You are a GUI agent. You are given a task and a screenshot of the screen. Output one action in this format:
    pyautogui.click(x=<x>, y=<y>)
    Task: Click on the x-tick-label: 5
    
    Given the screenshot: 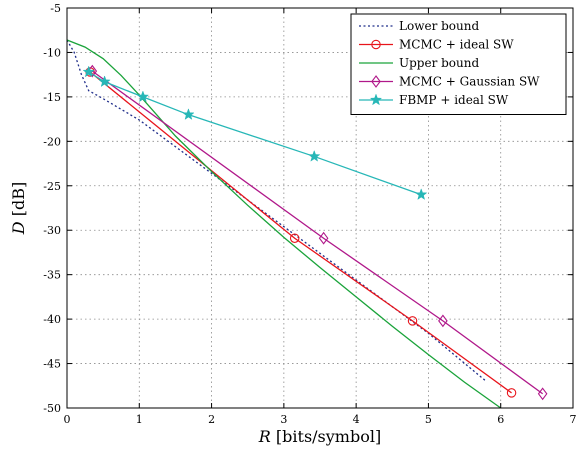 What is the action you would take?
    pyautogui.click(x=428, y=419)
    